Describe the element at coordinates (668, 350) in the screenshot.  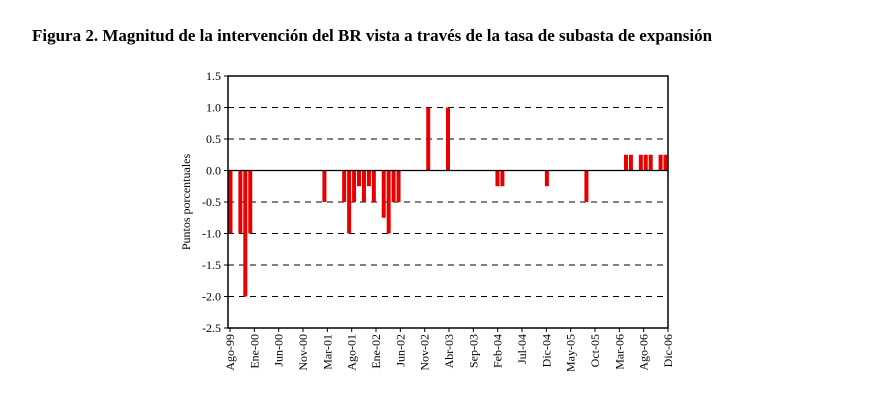
I see `x-tick-label: Dic-06` at that location.